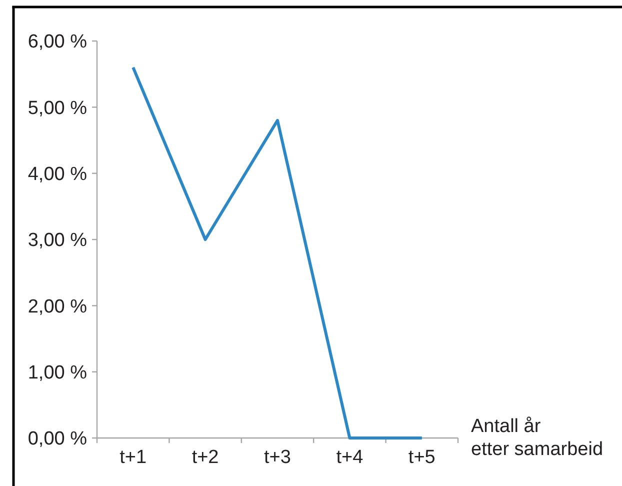 This screenshot has width=622, height=486. I want to click on y-tick-label: 6,00 %, so click(58, 42).